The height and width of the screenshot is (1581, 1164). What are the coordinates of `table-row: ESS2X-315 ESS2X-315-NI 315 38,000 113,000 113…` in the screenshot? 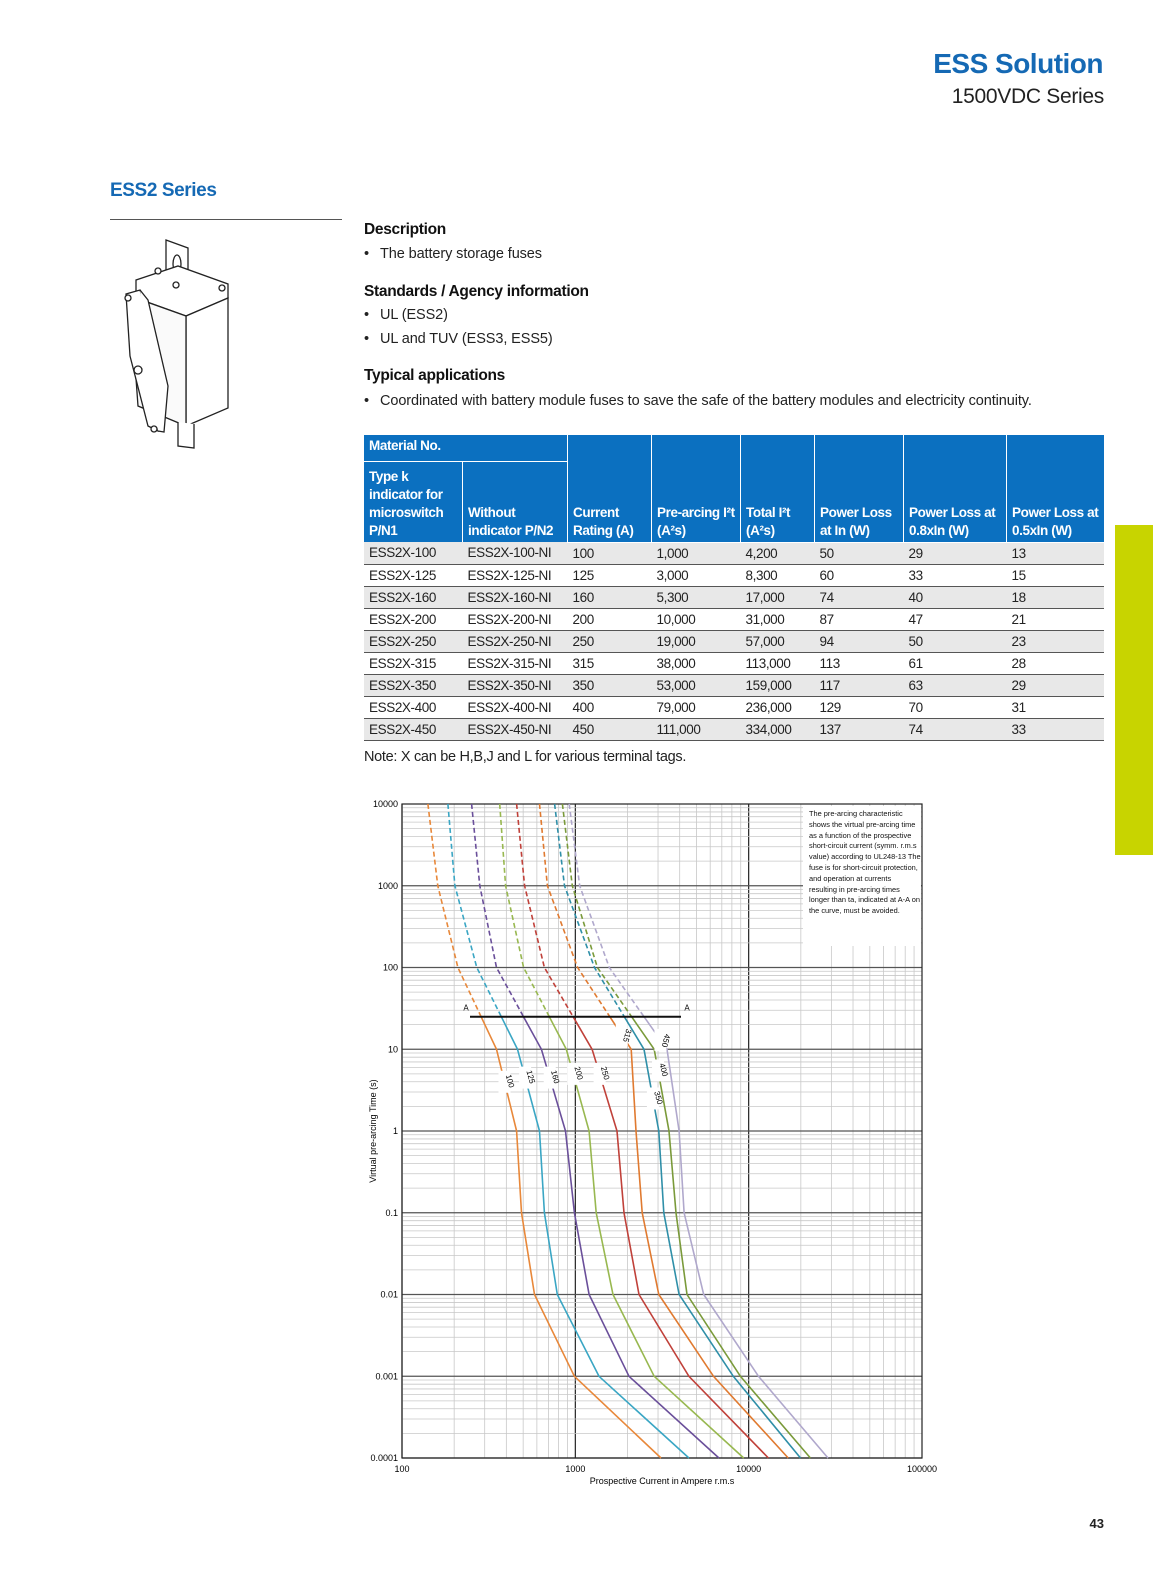 It's located at (734, 663).